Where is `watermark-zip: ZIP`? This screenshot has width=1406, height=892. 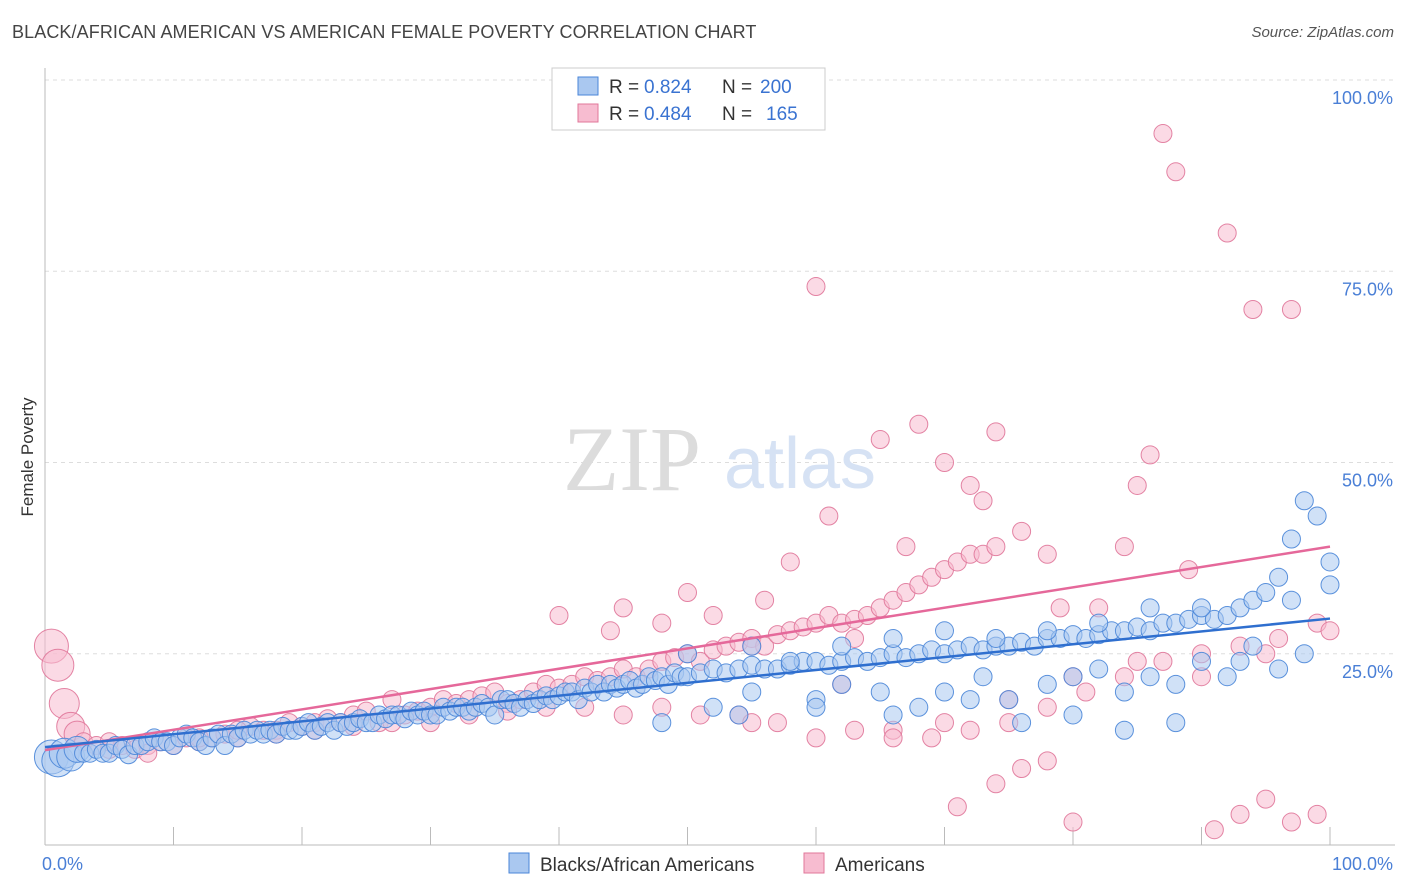
watermark-zip: ZIP is located at coordinates (632, 459).